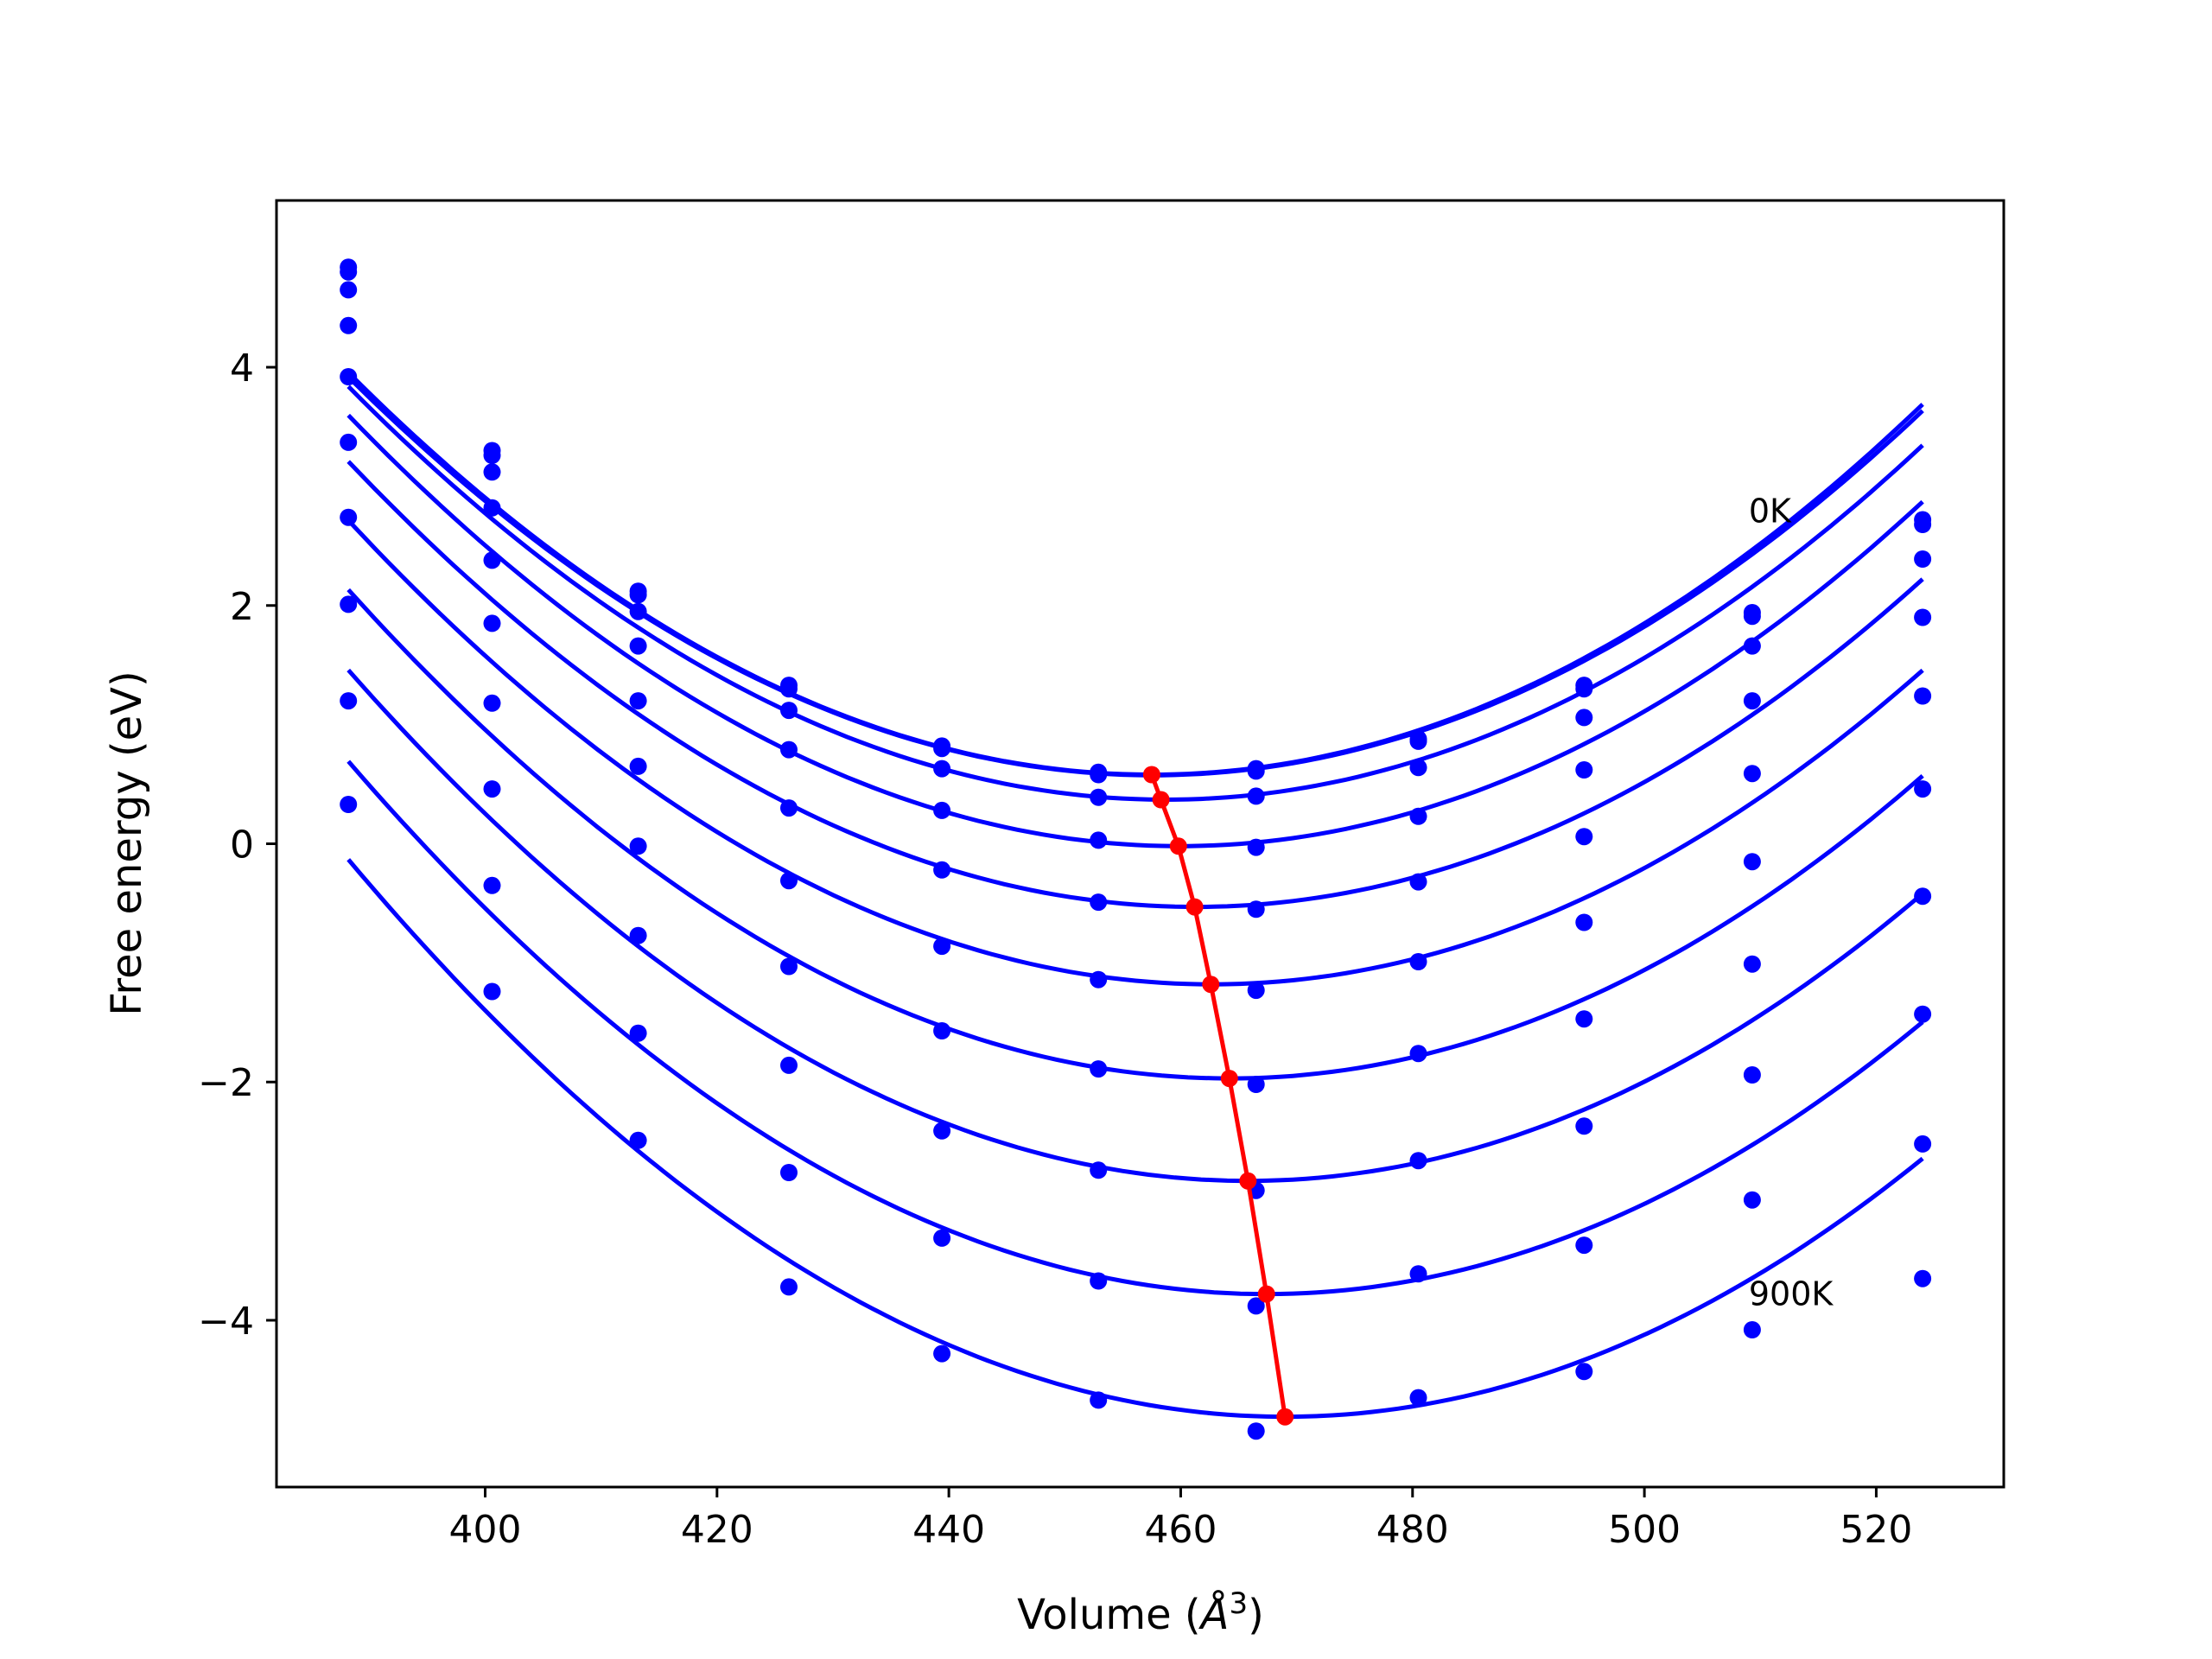 The image size is (2212, 1659). I want to click on x-tick-label: 420, so click(717, 1530).